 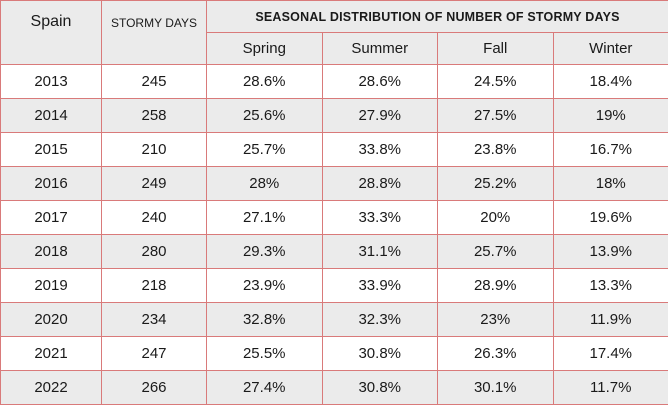 I want to click on table-row: 2019 218 23.9% 33.9% 28.9% 13.3%, so click(x=334, y=285).